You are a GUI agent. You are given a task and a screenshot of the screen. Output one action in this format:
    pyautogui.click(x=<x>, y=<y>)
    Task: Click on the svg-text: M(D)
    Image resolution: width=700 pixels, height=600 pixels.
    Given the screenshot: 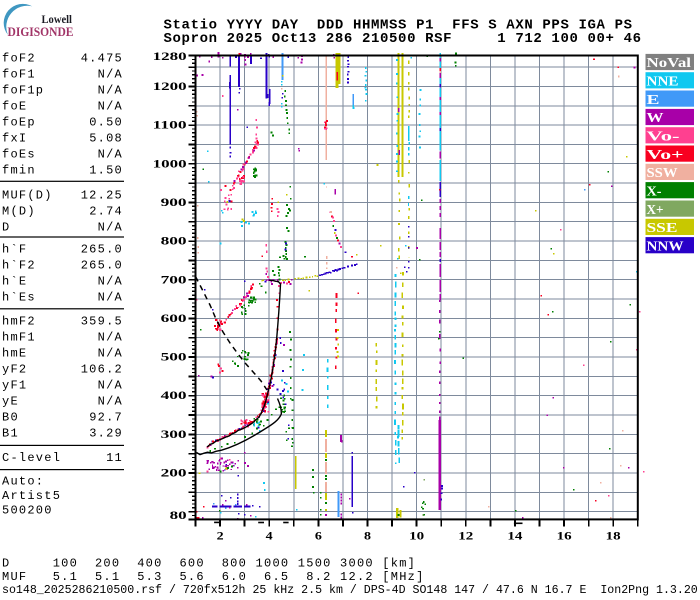 What is the action you would take?
    pyautogui.click(x=19, y=211)
    